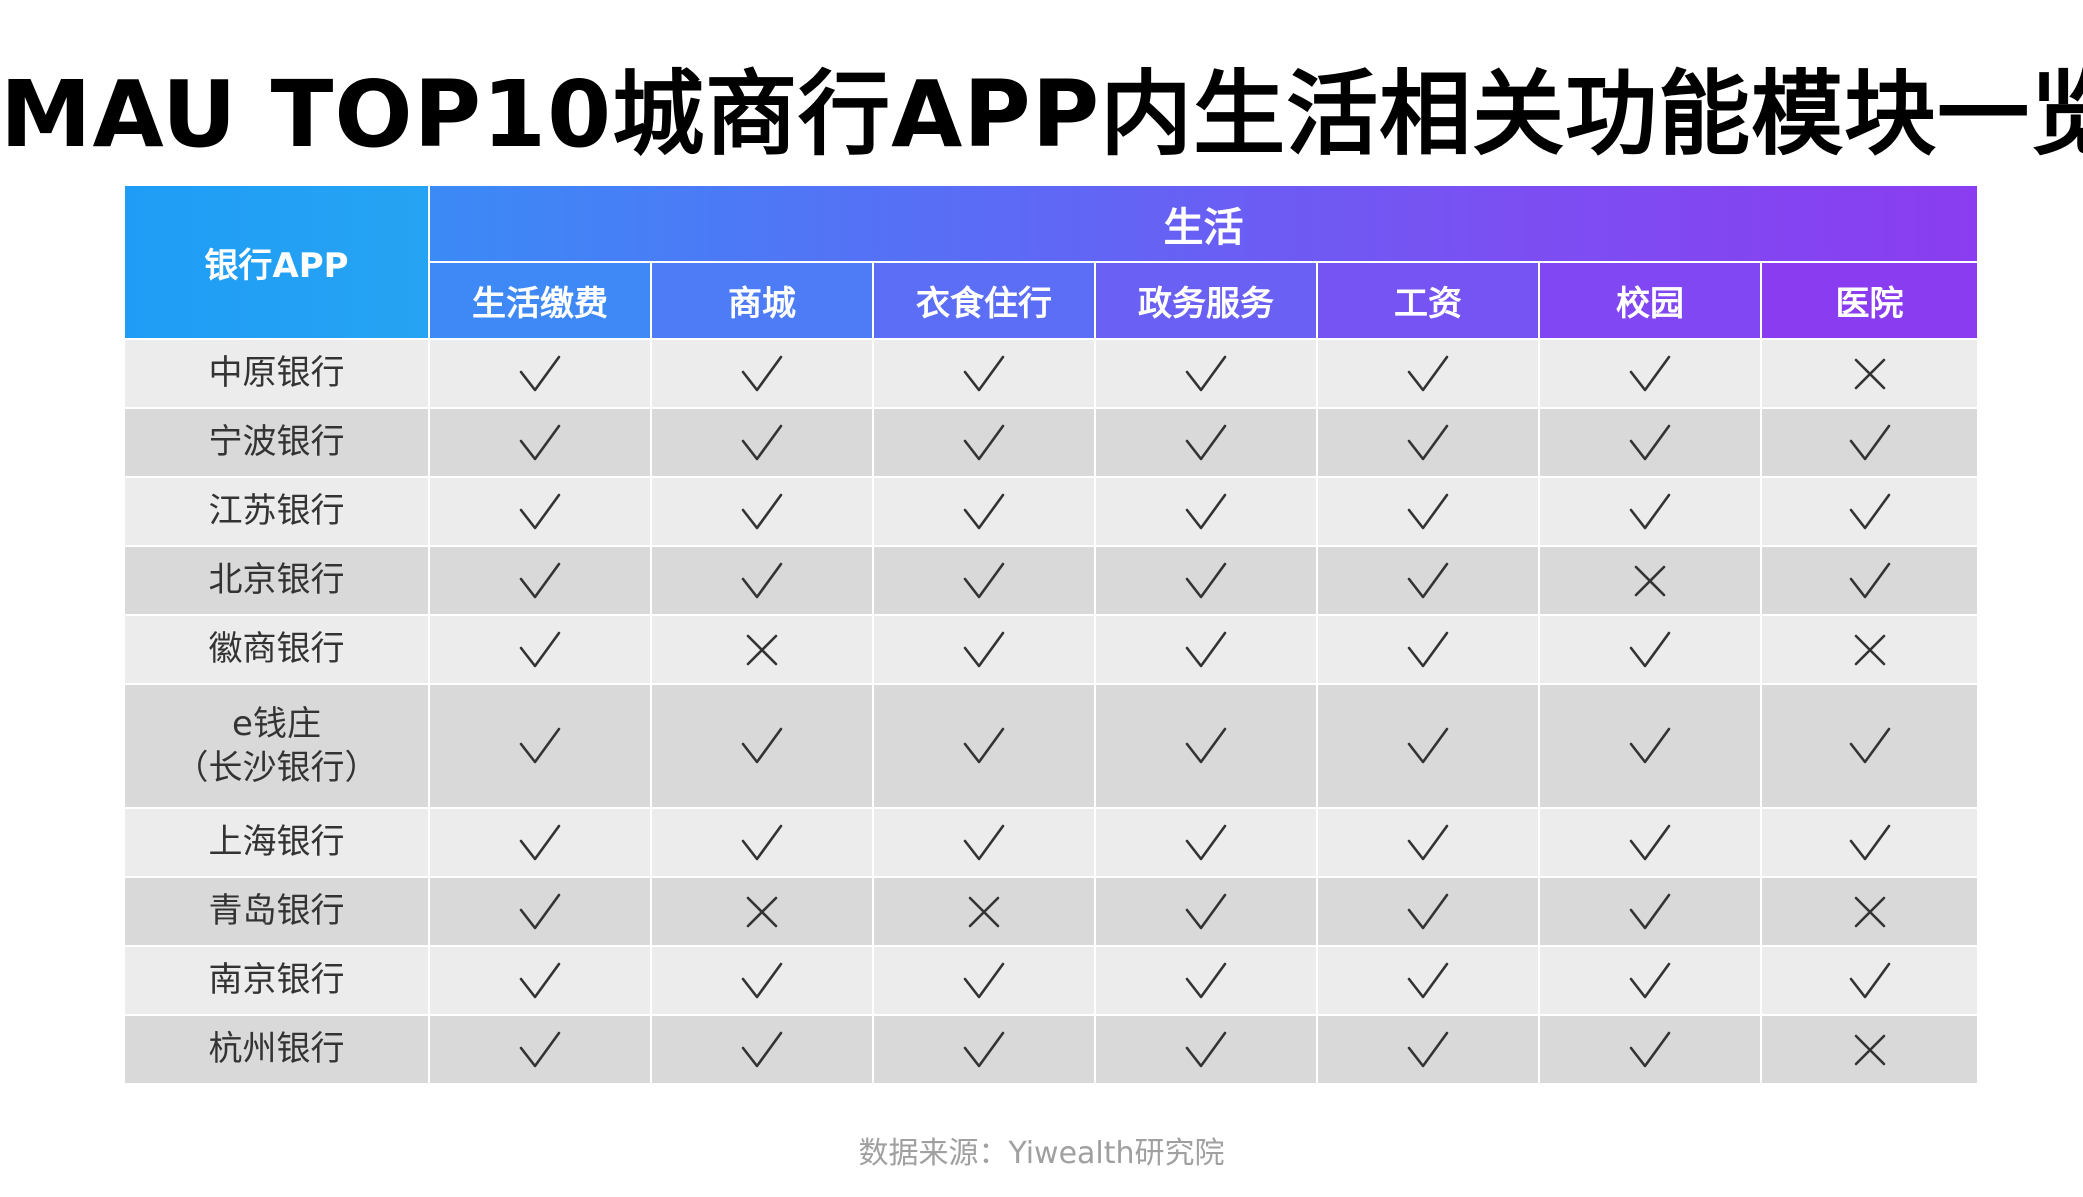  I want to click on bank-name-text: （长沙银行）, so click(276, 768).